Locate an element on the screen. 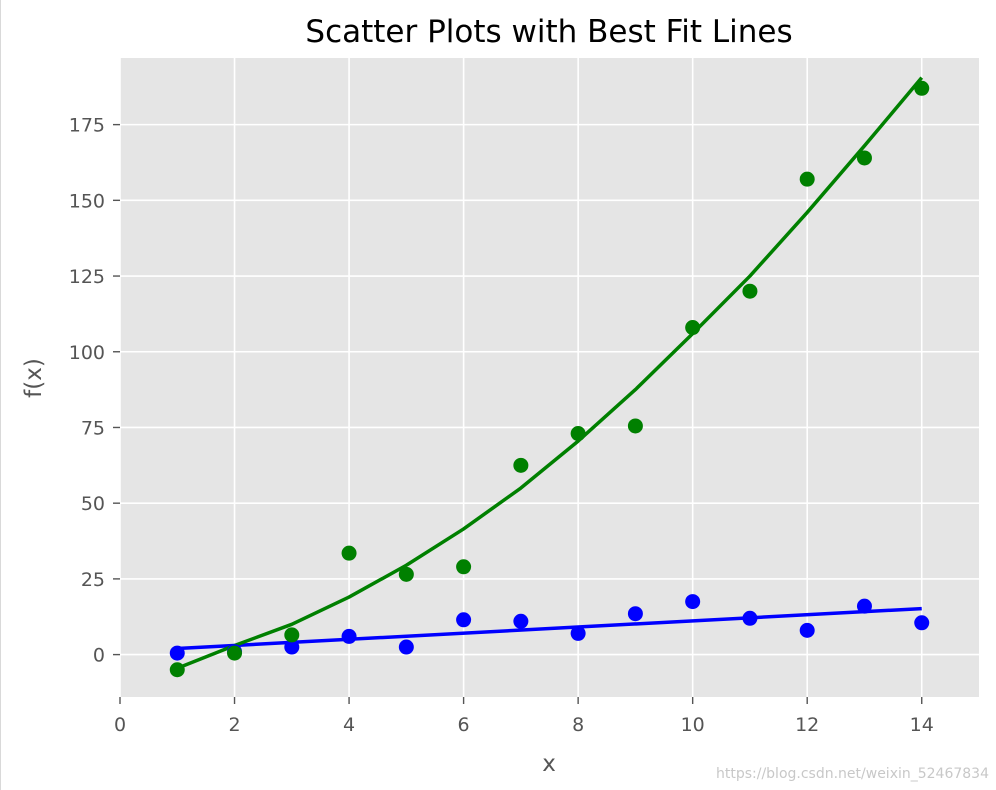 The width and height of the screenshot is (996, 790). watermark: https://blog.csdn.net/weixin_52467834 is located at coordinates (852, 774).